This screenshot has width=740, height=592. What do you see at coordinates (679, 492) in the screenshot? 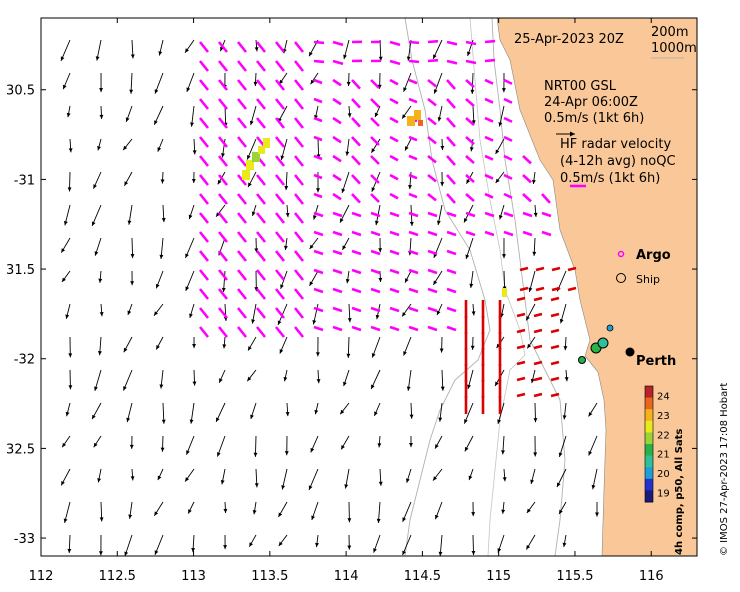
I see `colorbar-title: 4h comp, p50, All Sats` at bounding box center [679, 492].